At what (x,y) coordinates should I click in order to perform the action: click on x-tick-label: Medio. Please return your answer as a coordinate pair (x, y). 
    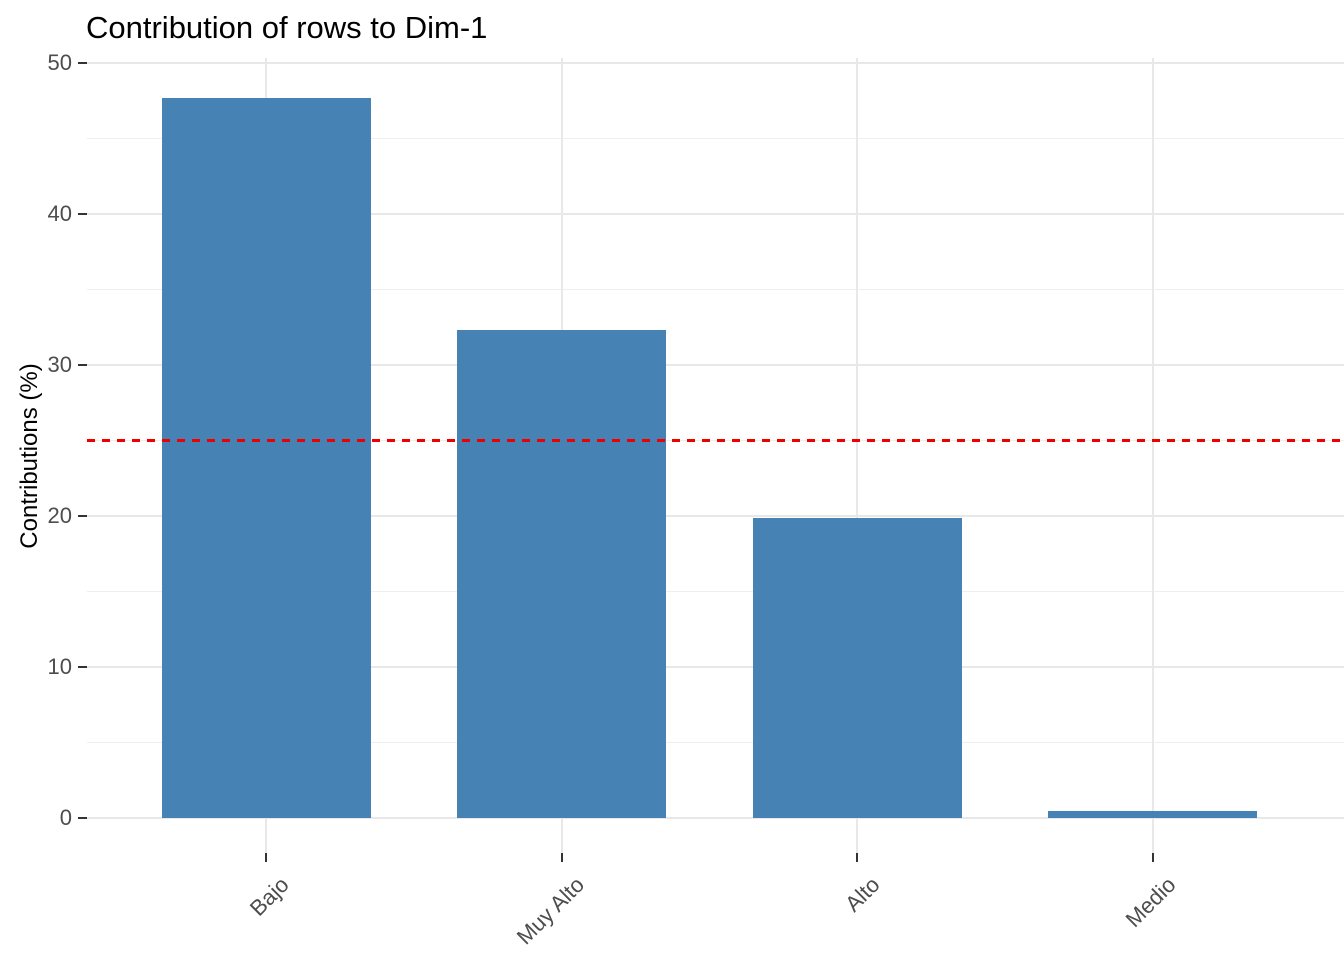
    Looking at the image, I should click on (1150, 902).